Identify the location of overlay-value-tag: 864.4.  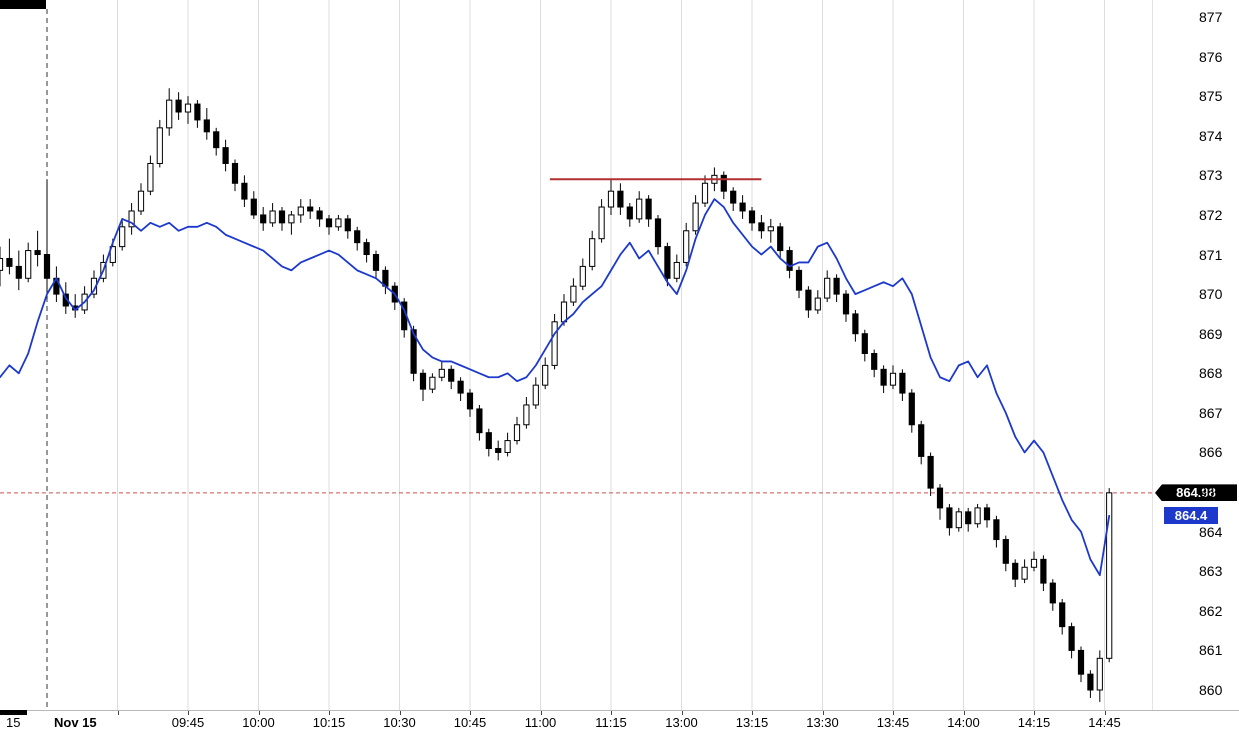
(1191, 516).